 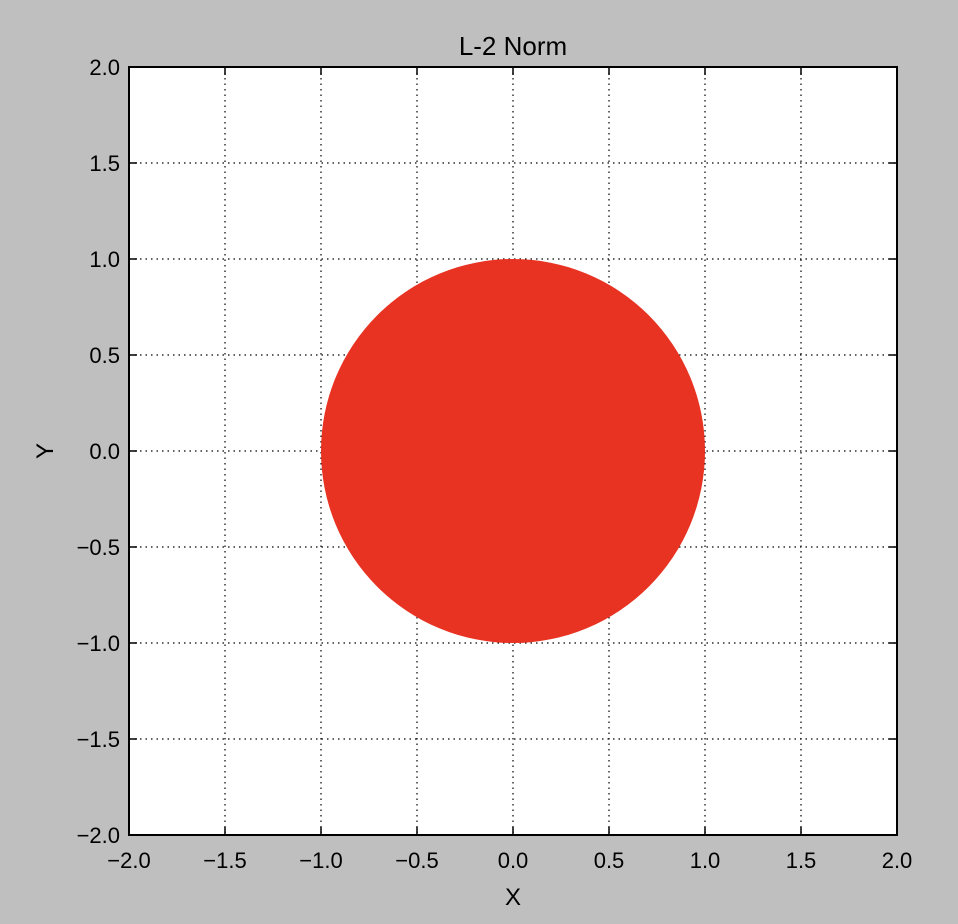 I want to click on y-tick-label: 1.5, so click(x=104, y=163).